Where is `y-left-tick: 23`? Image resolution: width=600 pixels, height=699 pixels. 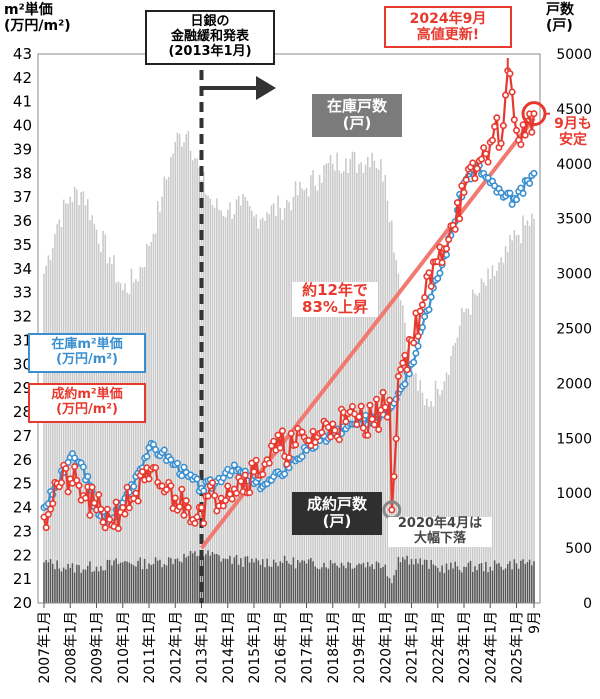 y-left-tick: 23 is located at coordinates (22, 531).